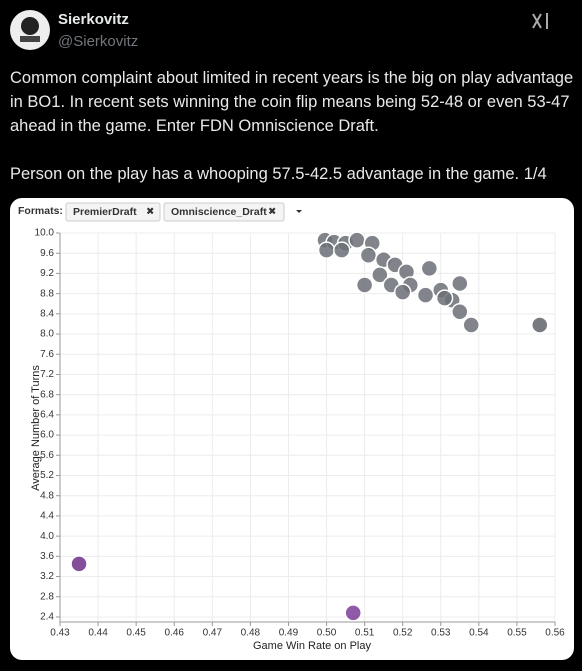 The image size is (582, 671). What do you see at coordinates (403, 633) in the screenshot?
I see `x-tick-label: 0.52` at bounding box center [403, 633].